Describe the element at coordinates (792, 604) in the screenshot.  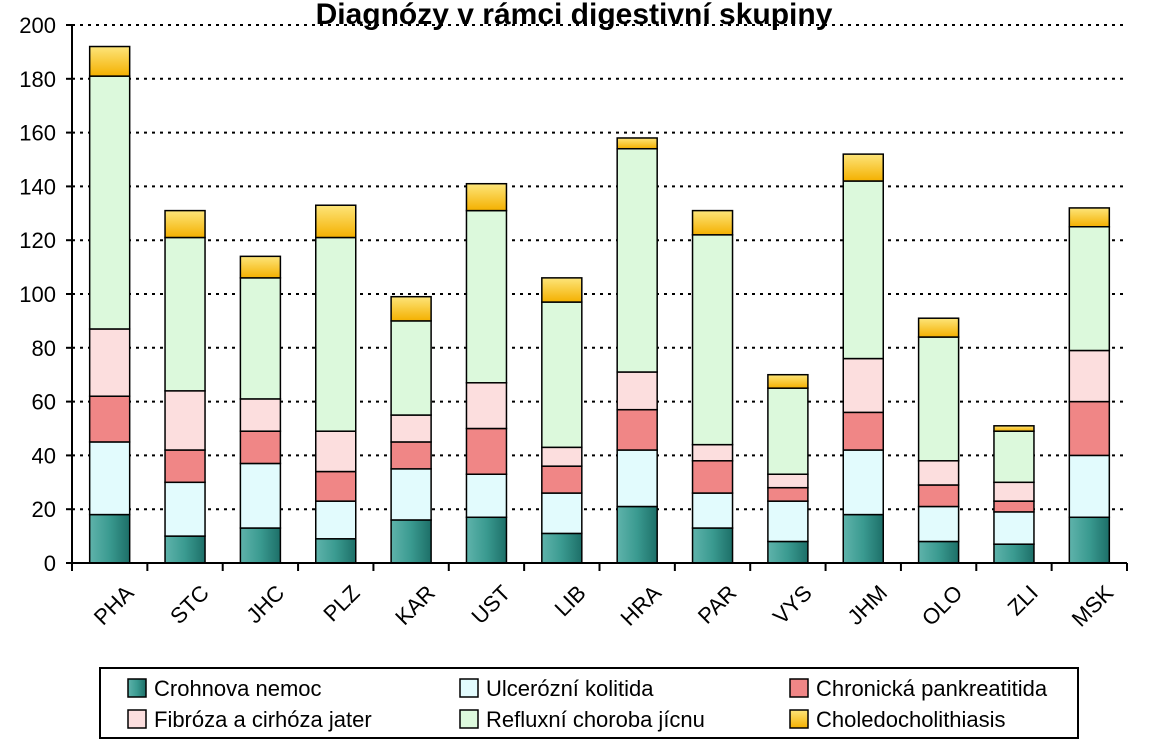
I see `x-tick-label-vys: VYS` at that location.